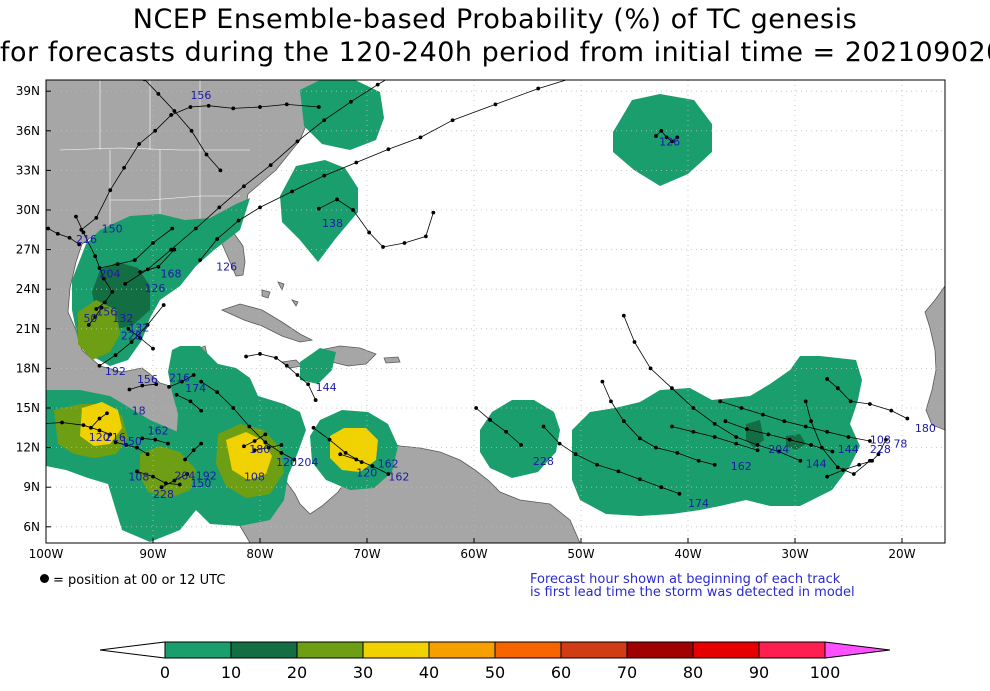 Image resolution: width=990 pixels, height=691 pixels. I want to click on track-start-label: 108, so click(138, 477).